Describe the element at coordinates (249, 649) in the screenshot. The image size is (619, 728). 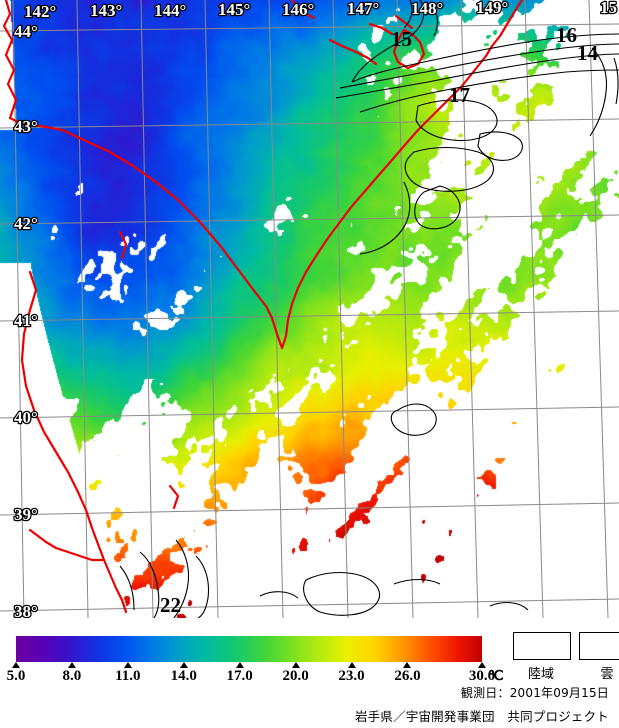
I see `colorbar-gradient` at that location.